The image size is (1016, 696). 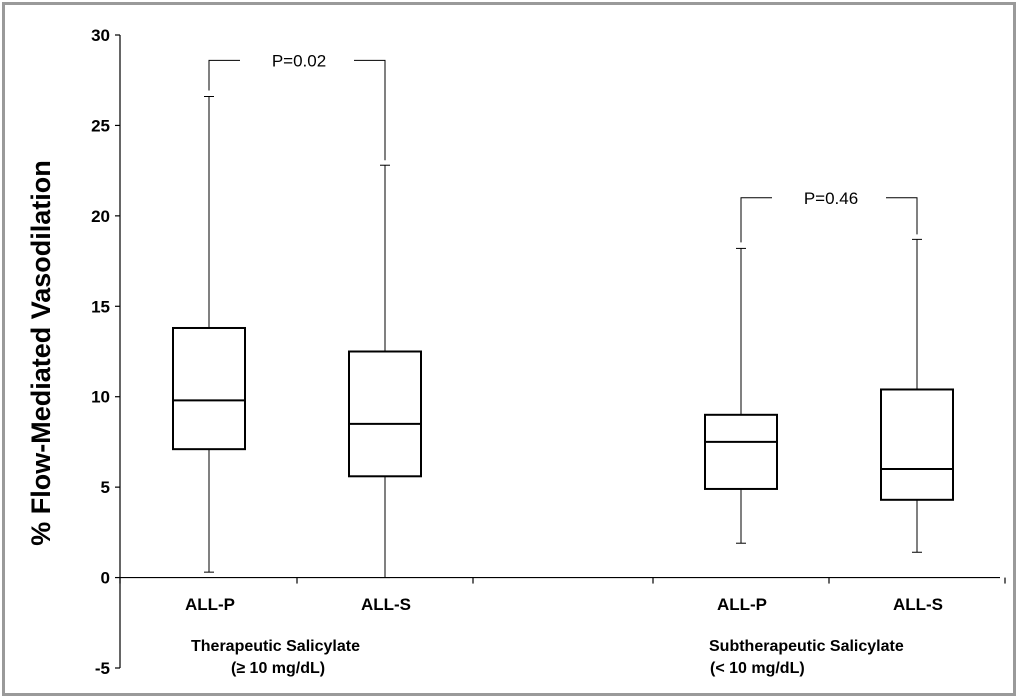 I want to click on group-sublabel: (< 10 mg/dL), so click(x=757, y=668).